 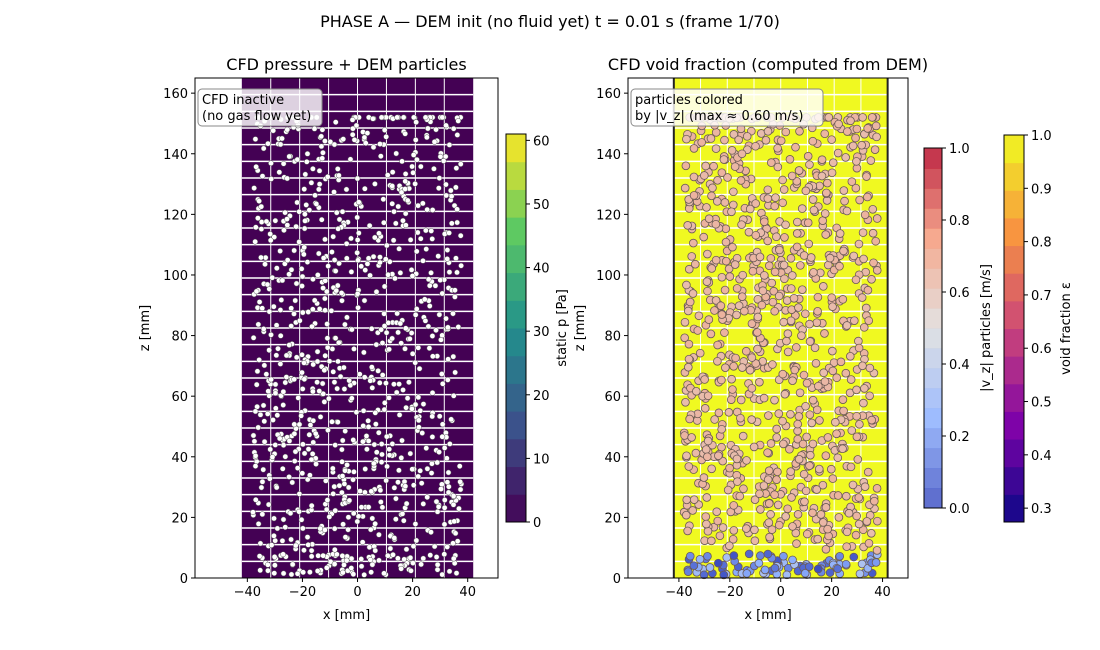 I want to click on y-tick-label: 140, so click(x=608, y=155).